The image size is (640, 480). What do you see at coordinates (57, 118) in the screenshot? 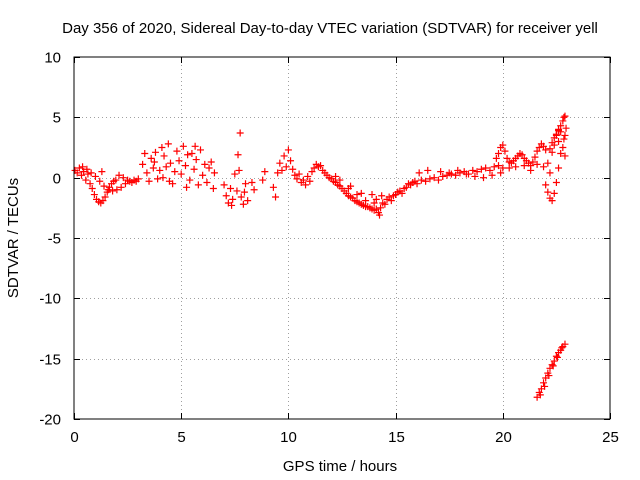
I see `y-tick-label: 5` at bounding box center [57, 118].